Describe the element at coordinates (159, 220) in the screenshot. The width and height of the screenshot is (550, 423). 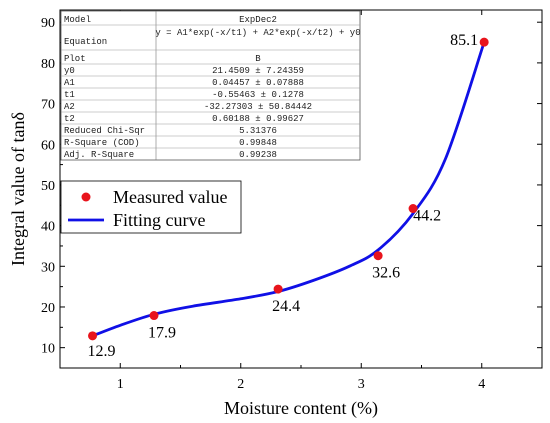
I see `legend-label-fitting: Fitting curve` at that location.